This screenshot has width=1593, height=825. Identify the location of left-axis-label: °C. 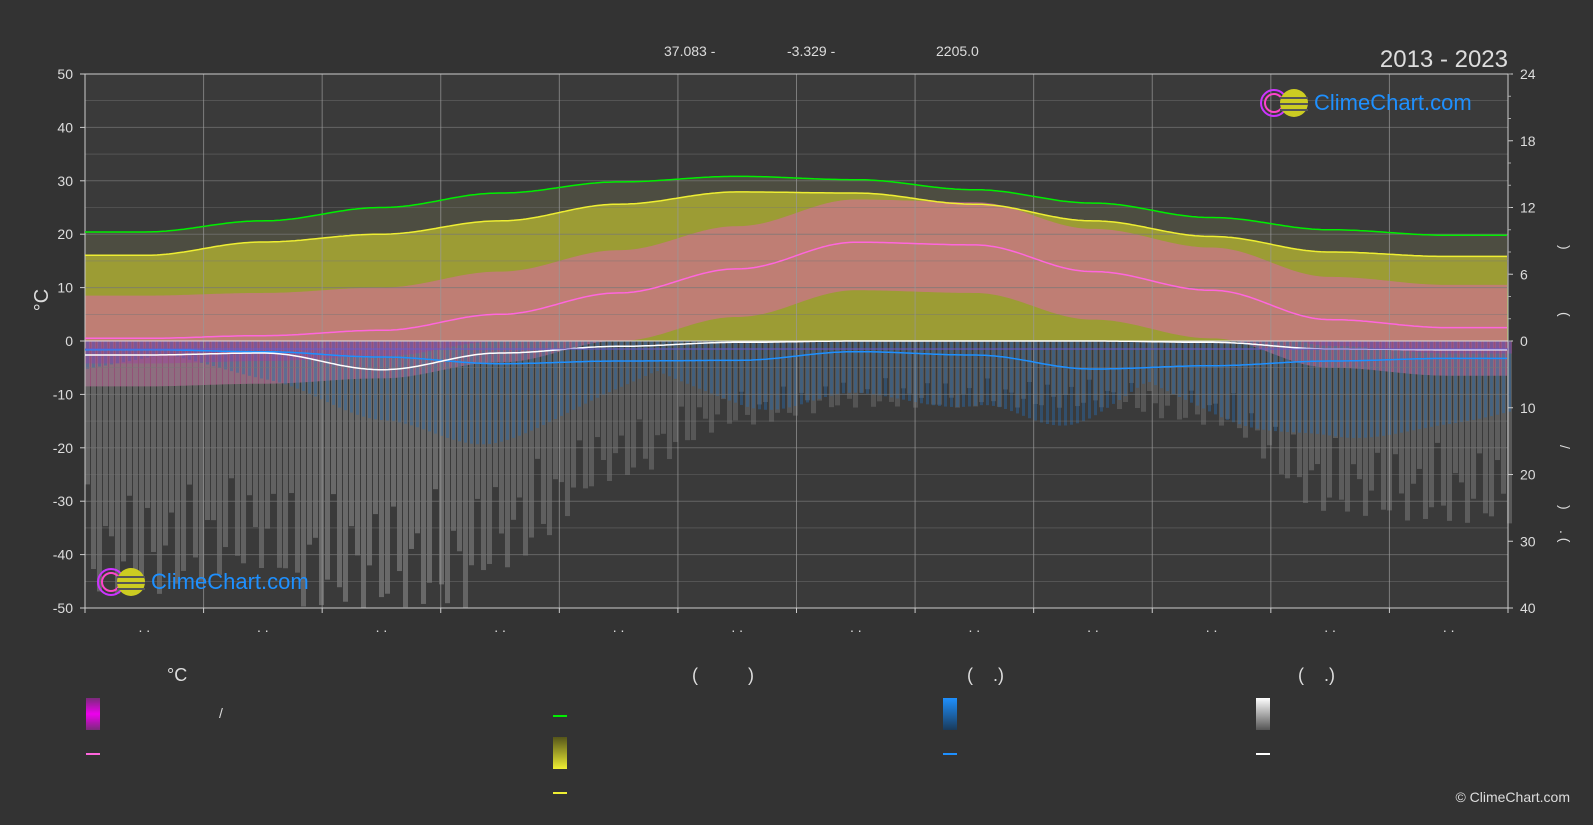
(42, 300).